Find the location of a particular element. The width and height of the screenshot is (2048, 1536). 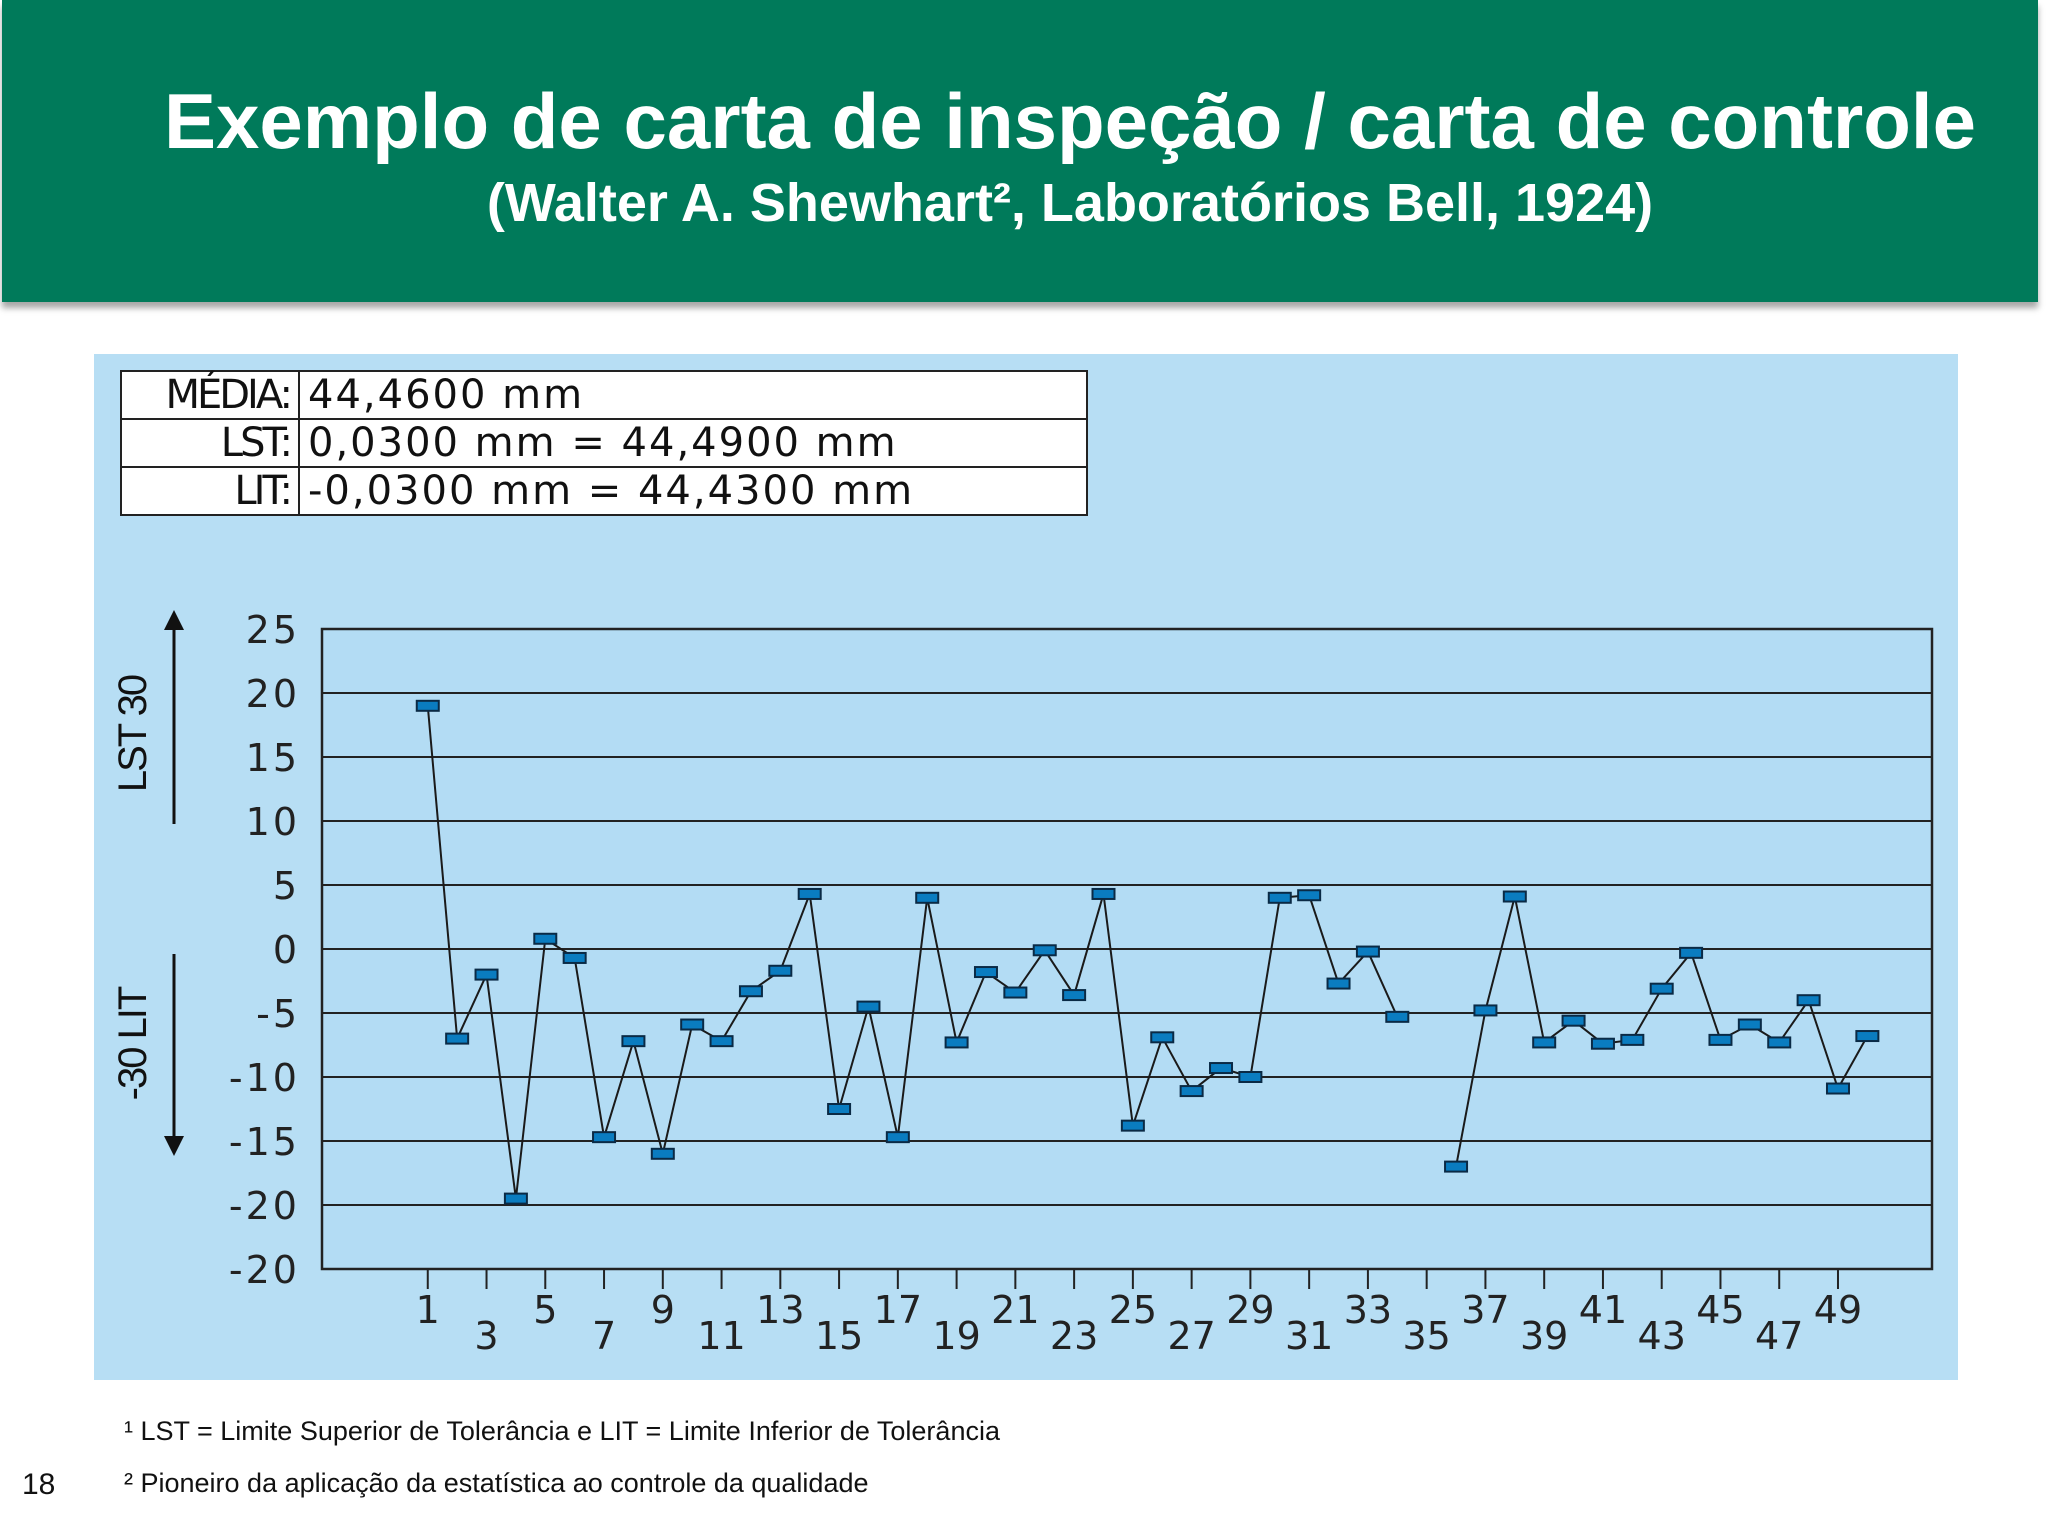

info-label-lst: LST: is located at coordinates (210, 443).